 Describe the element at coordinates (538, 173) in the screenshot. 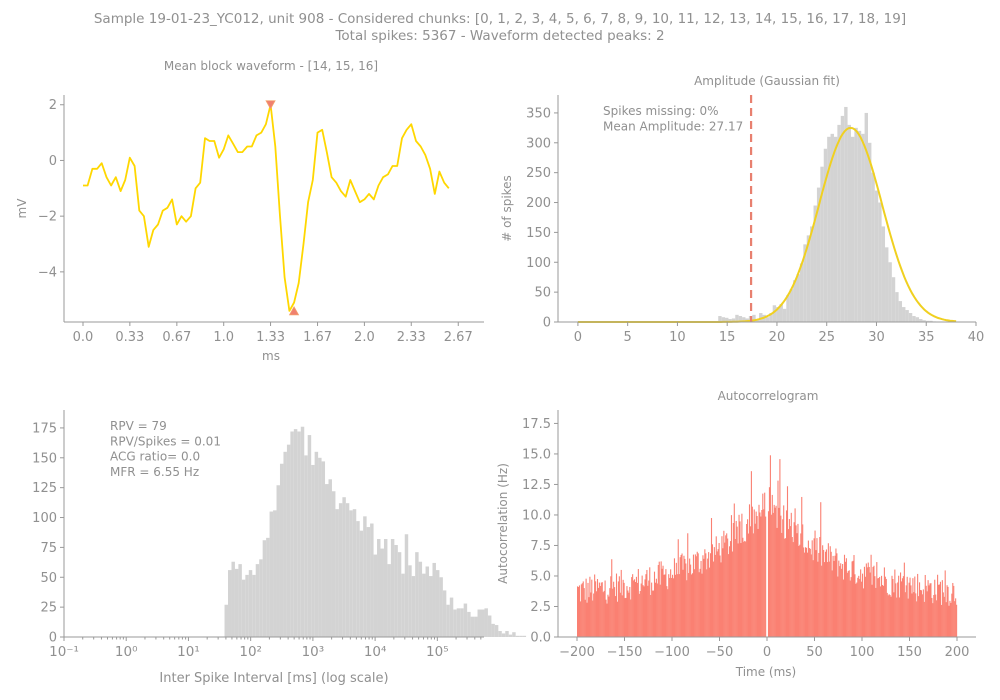

I see `amplitude-y-tick-label: 250` at that location.